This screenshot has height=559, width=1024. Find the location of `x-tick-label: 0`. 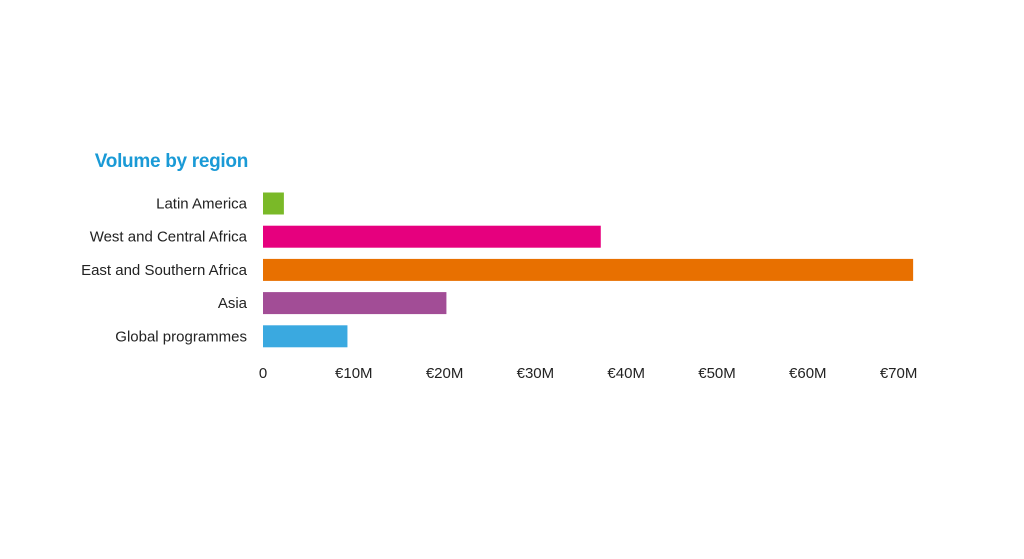

x-tick-label: 0 is located at coordinates (263, 373).